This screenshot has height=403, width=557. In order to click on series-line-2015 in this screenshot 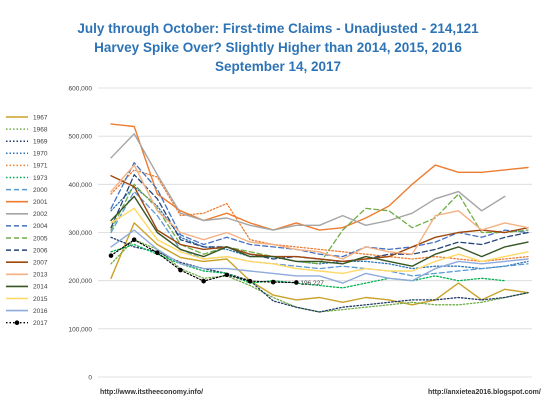, I will do `click(319, 241)`.